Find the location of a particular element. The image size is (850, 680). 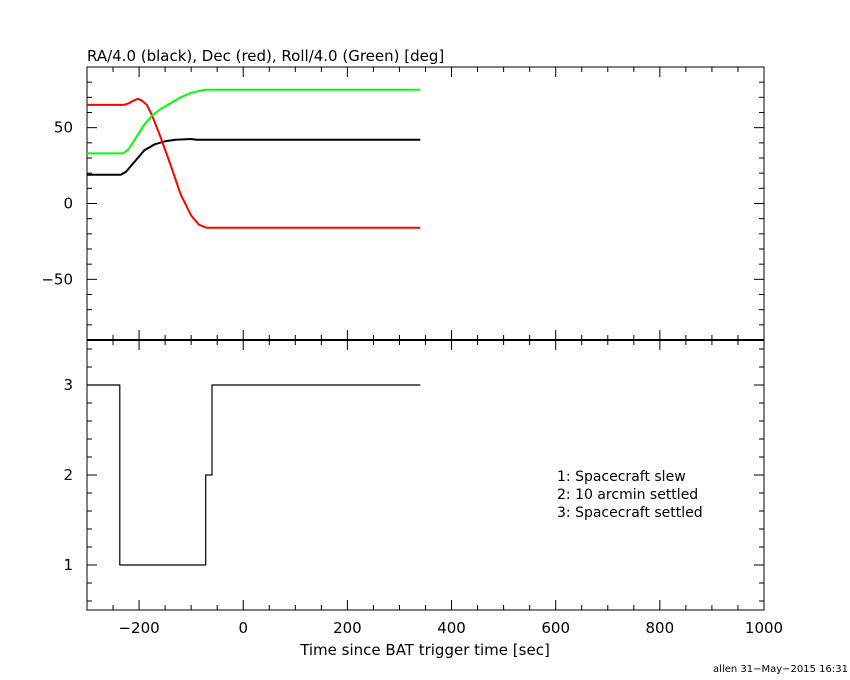

legend-entry-10-arcmin: 2: 10 arcmin settled is located at coordinates (627, 495).